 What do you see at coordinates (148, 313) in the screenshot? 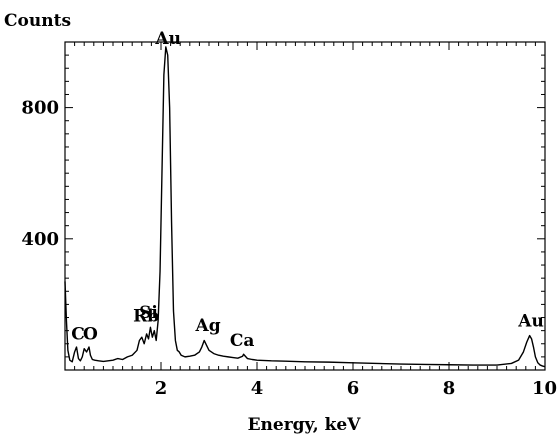
I see `peak-label: Si` at bounding box center [148, 313].